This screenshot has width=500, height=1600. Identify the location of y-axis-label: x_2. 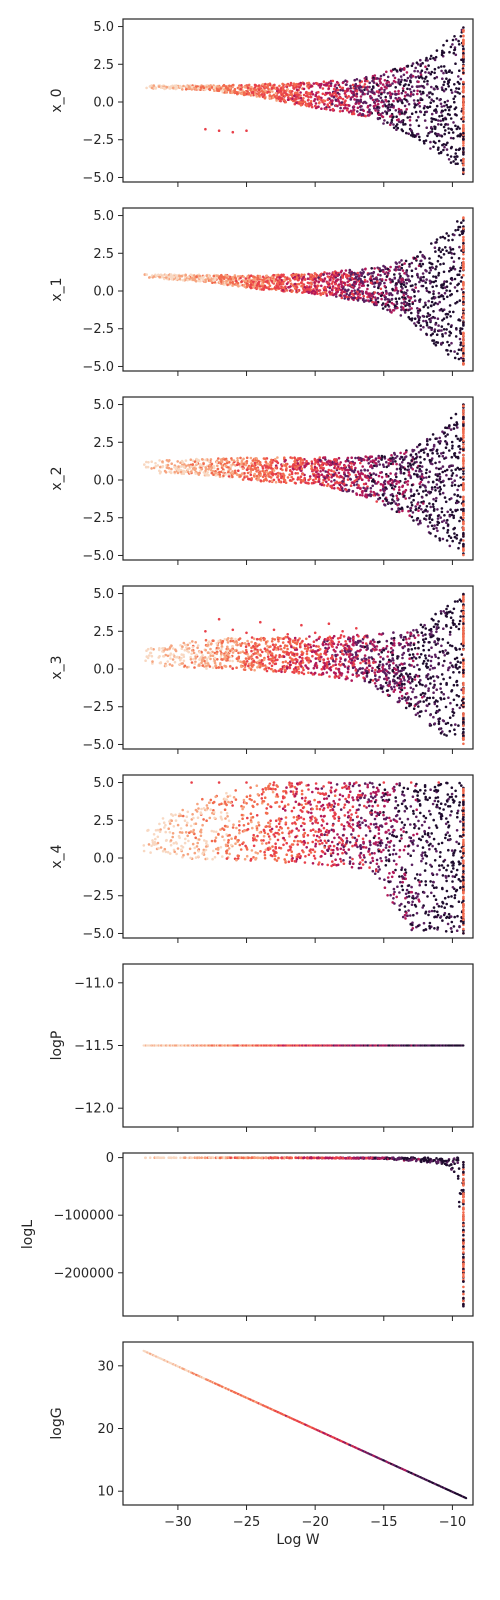
(57, 478).